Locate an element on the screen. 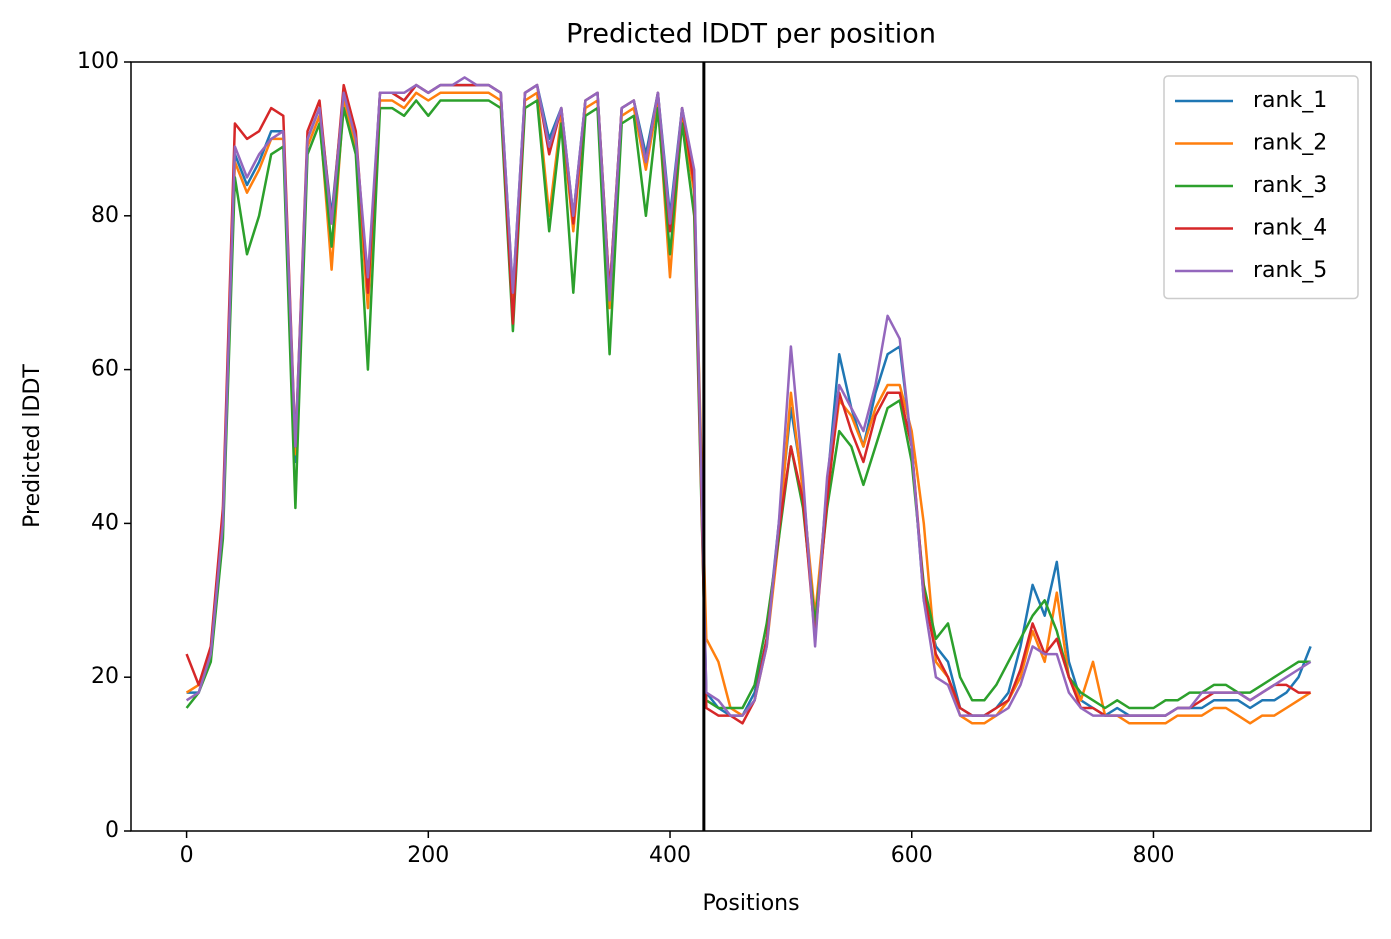 Image resolution: width=1391 pixels, height=939 pixels. legend-label: rank_5 is located at coordinates (1290, 270).